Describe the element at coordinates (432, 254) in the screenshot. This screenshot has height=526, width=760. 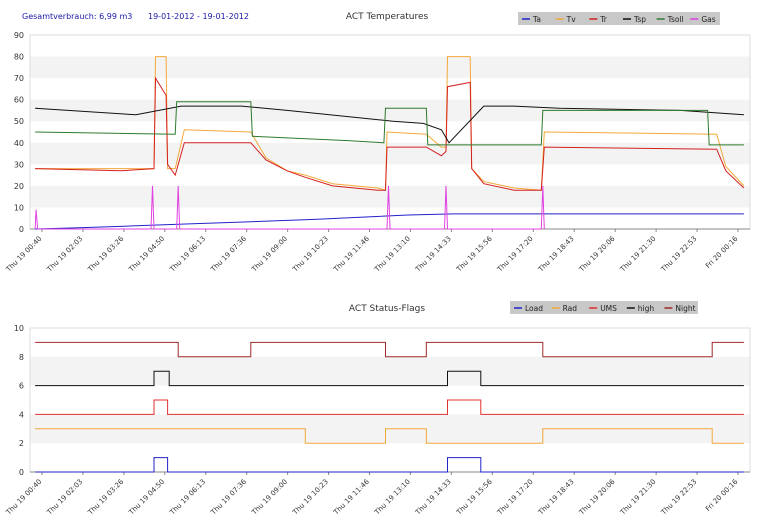
I see `temp-x-tick-label: Thu 19 14:33` at that location.